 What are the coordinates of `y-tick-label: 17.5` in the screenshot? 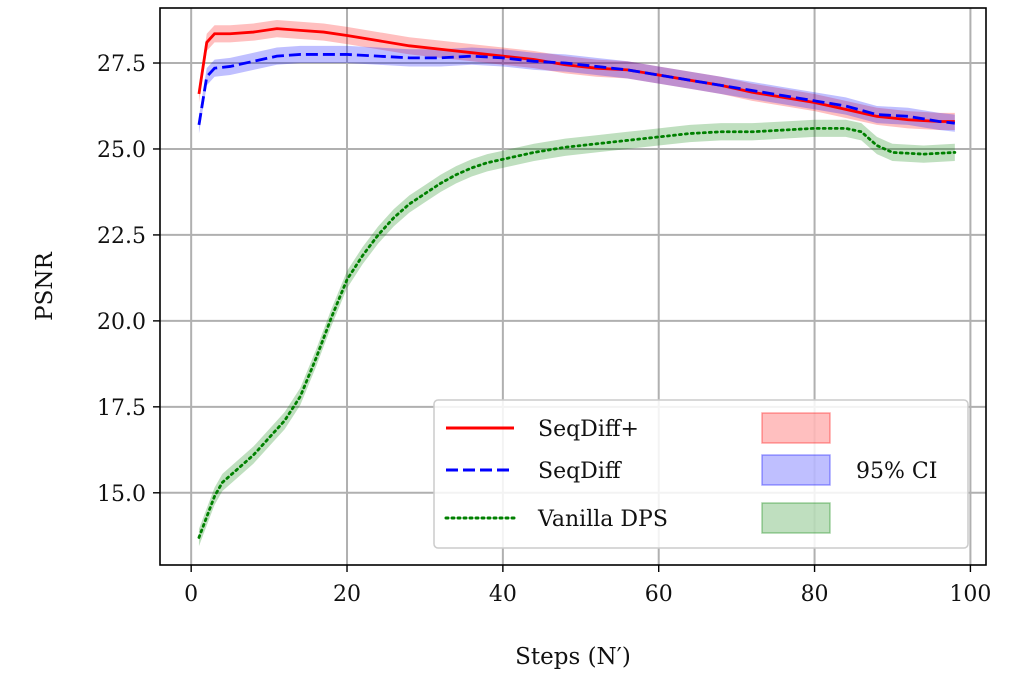 It's located at (121, 408).